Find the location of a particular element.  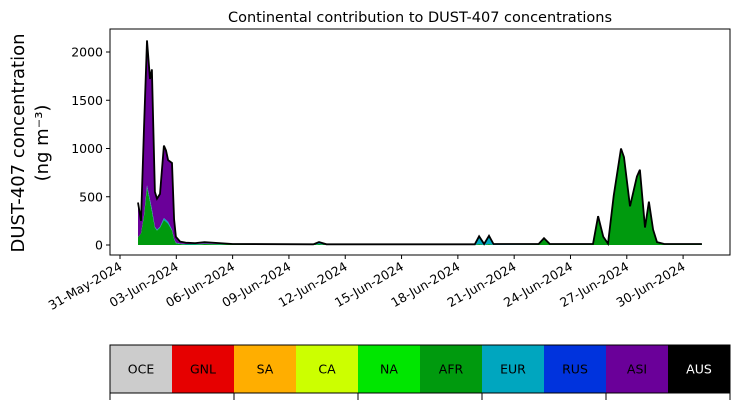

legend-swatch-afr is located at coordinates (451, 369).